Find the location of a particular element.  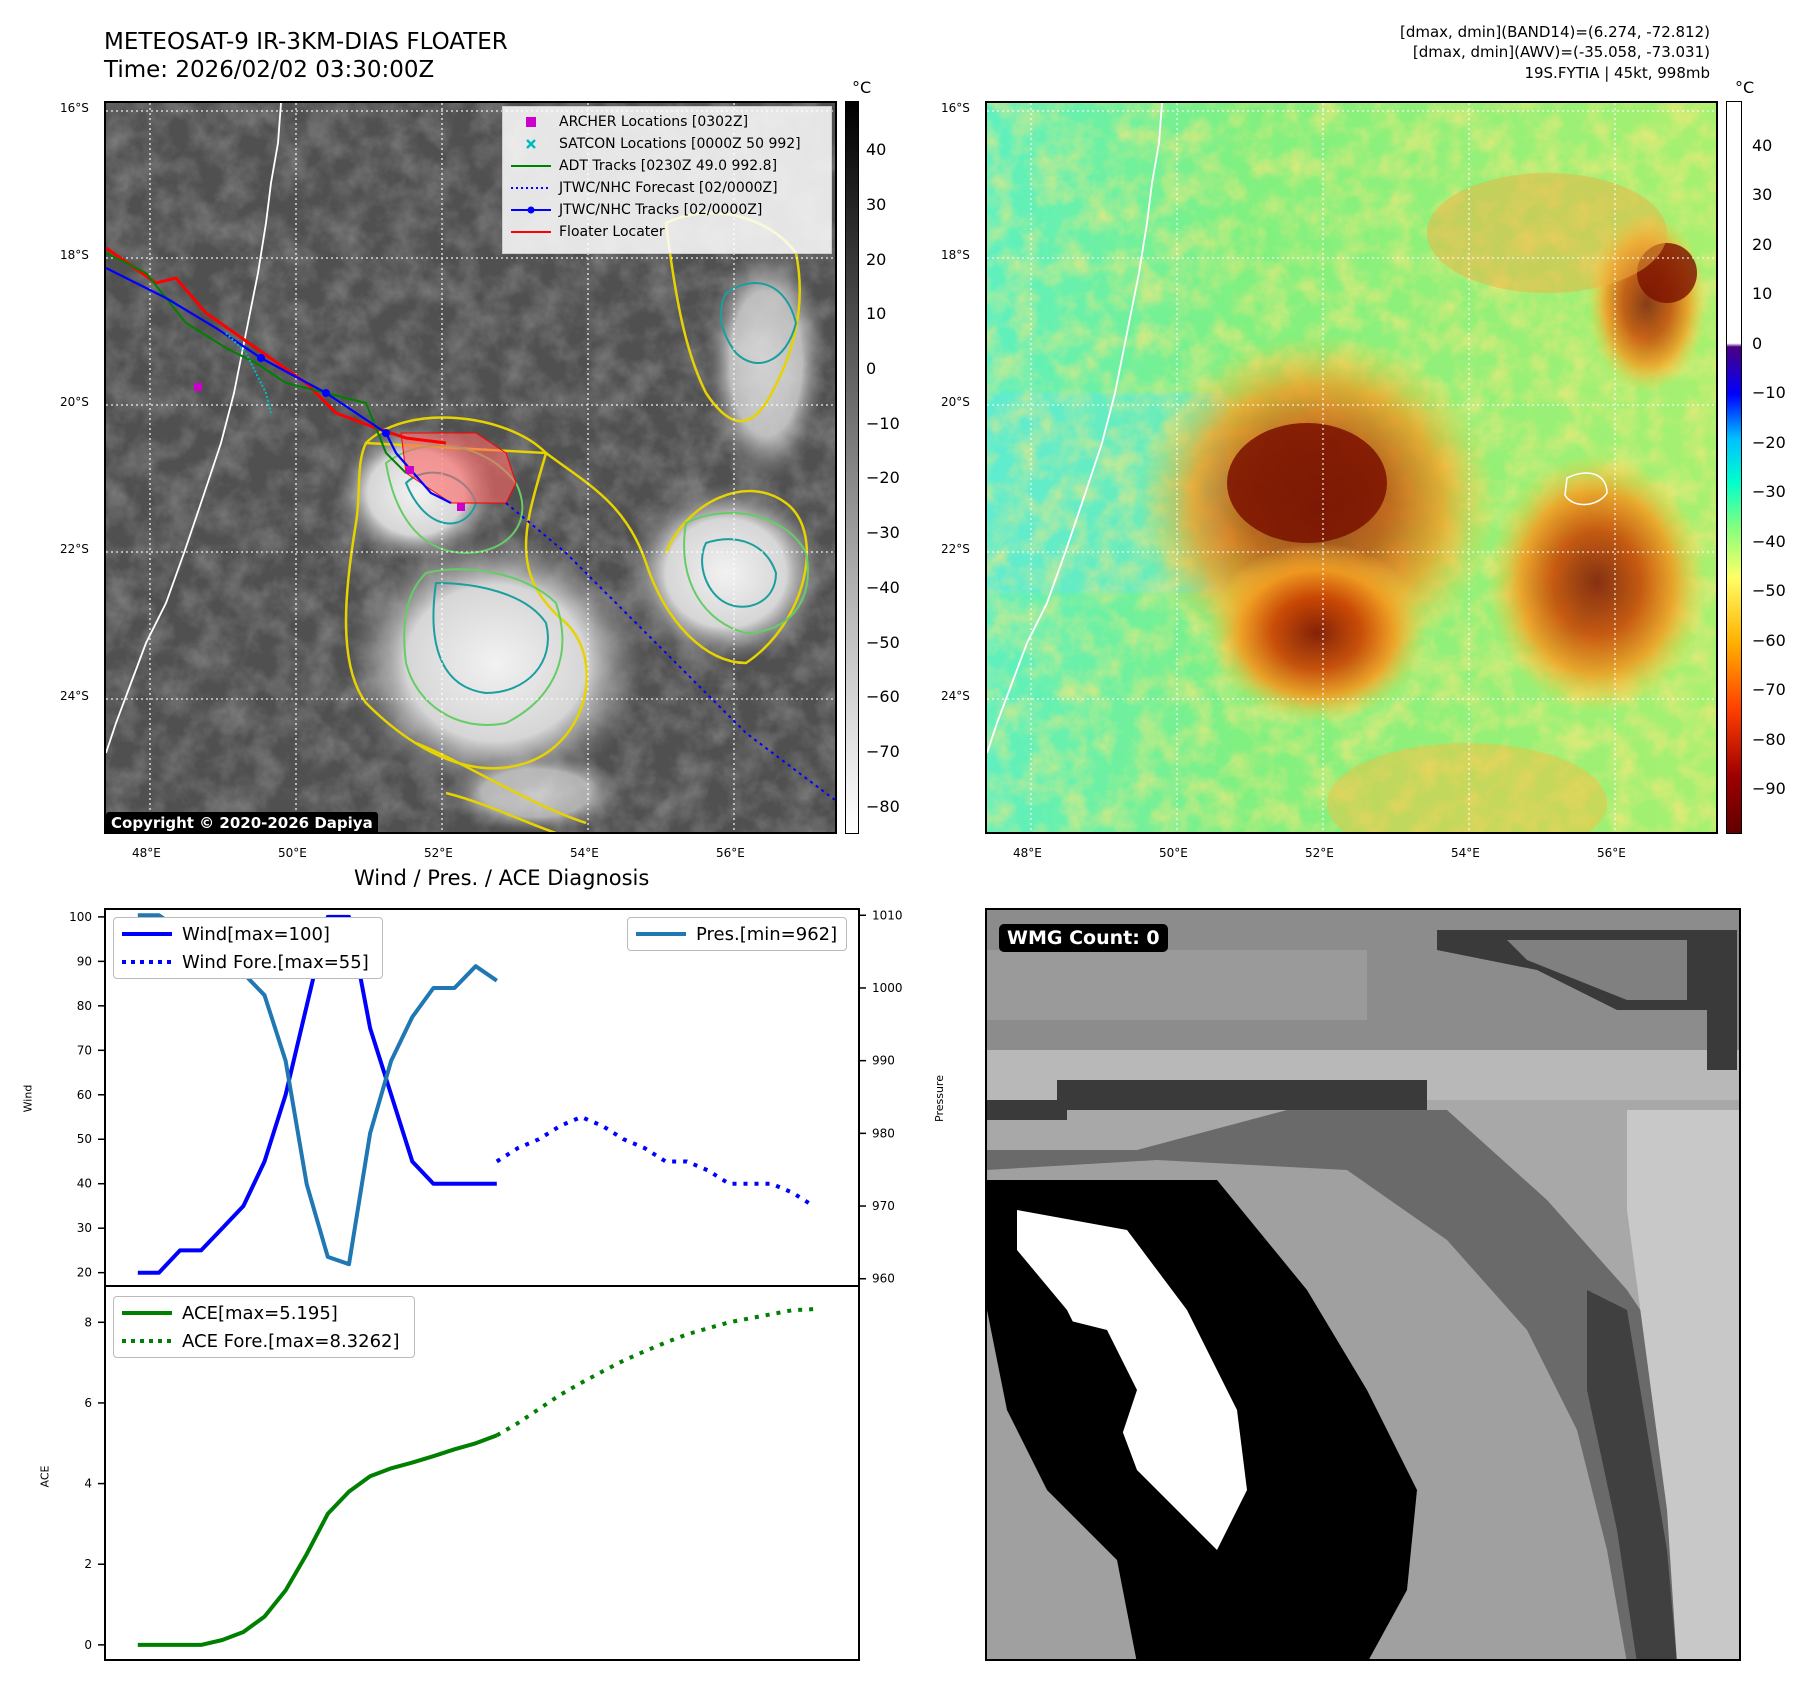

legend-label: JTWC/NHC Tracks [02/0000Z] is located at coordinates (661, 210).